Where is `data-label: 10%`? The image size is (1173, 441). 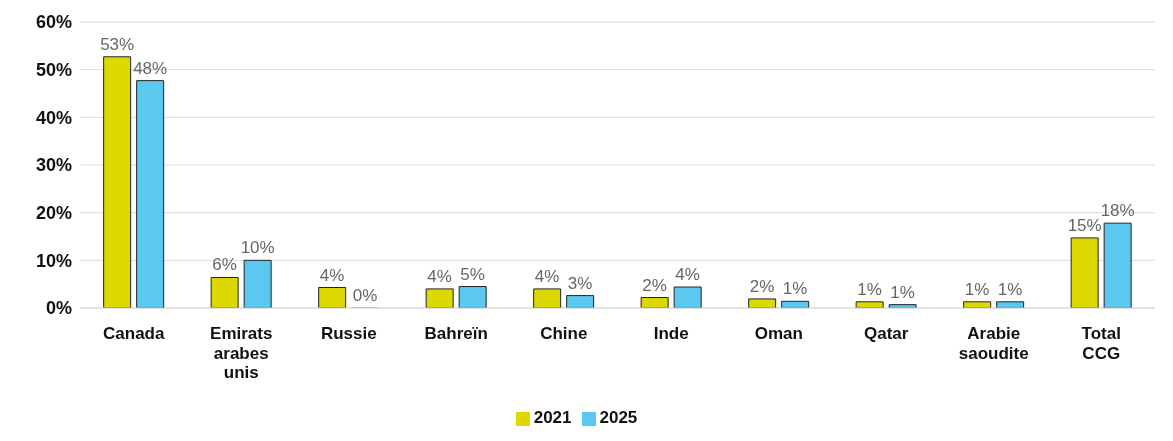 data-label: 10% is located at coordinates (257, 248).